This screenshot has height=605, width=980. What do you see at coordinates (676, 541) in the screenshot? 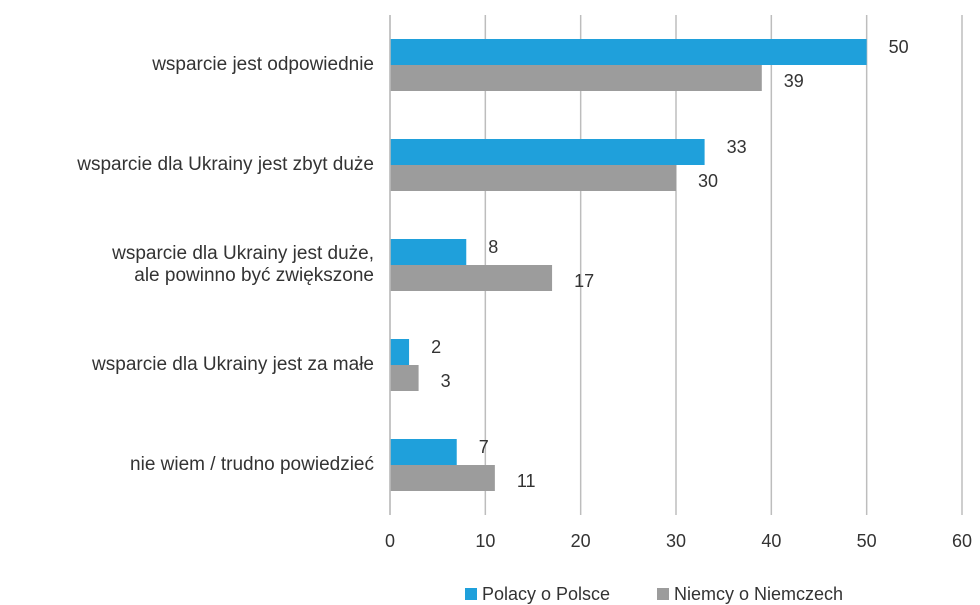
I see `x-tick-label: 30` at bounding box center [676, 541].